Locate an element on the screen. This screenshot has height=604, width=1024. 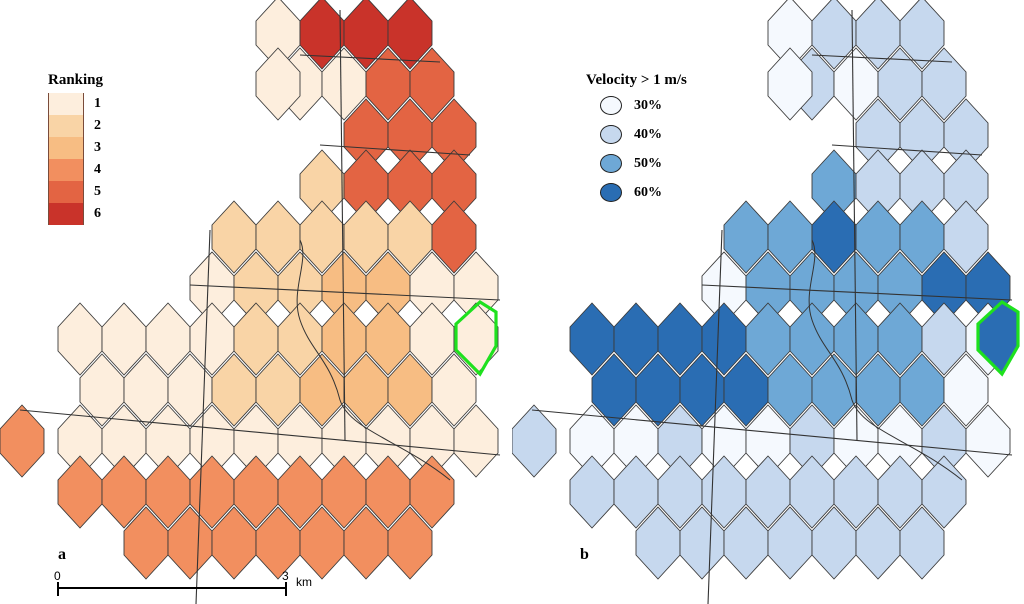
velocity-legend-item: 60% is located at coordinates (643, 192).